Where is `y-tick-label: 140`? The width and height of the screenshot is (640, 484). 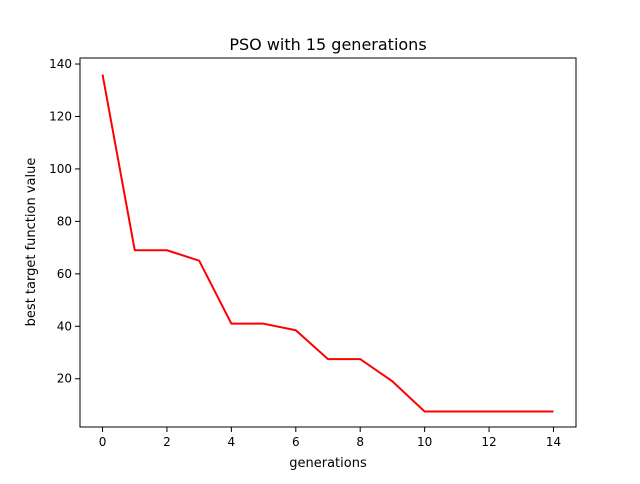
y-tick-label: 140 is located at coordinates (60, 64).